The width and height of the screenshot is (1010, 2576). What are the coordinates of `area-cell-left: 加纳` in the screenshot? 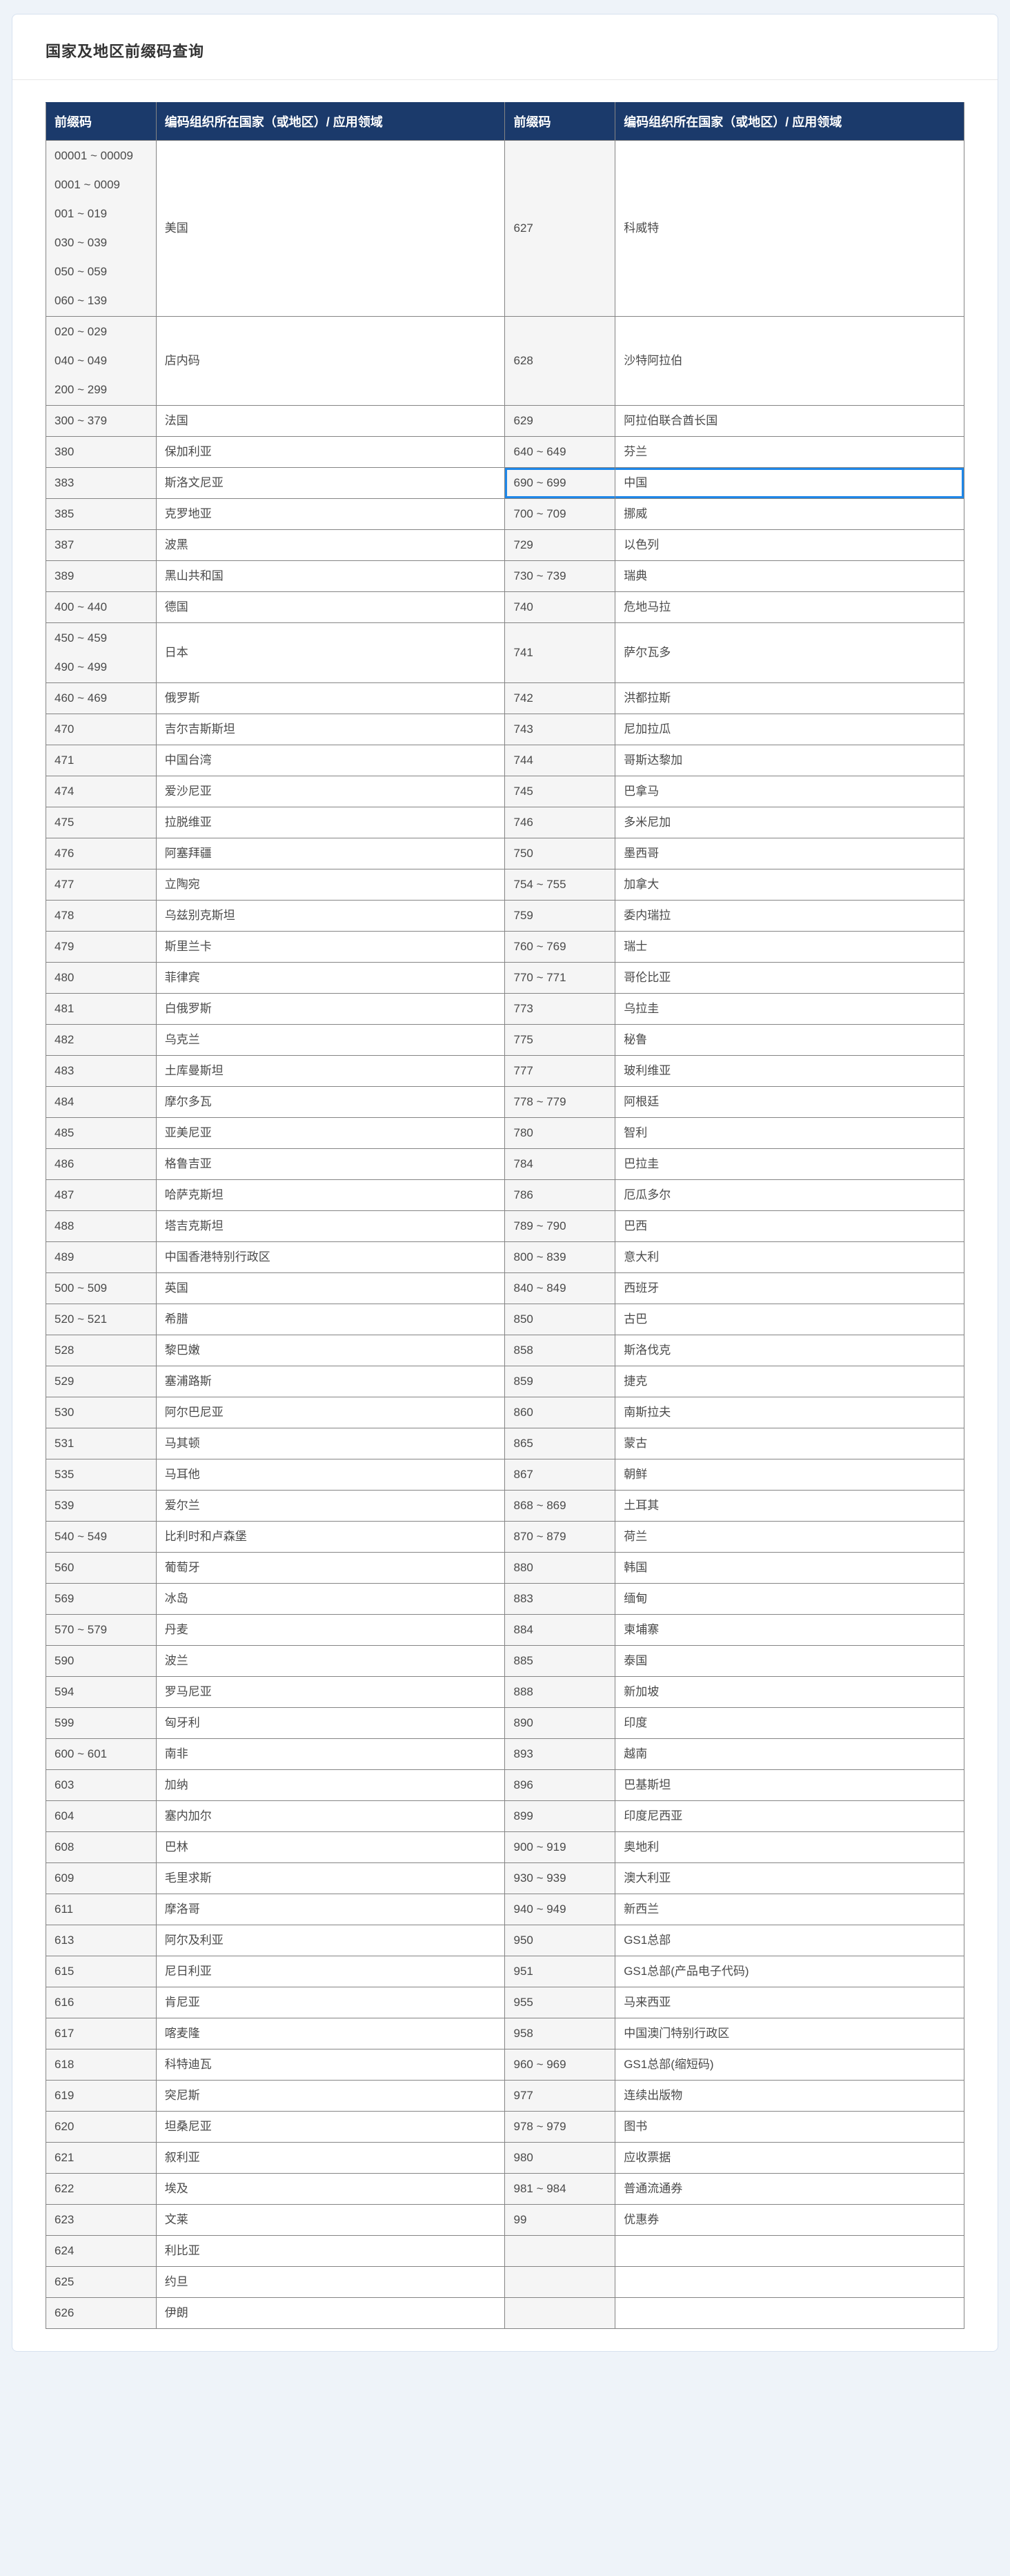 It's located at (330, 1785).